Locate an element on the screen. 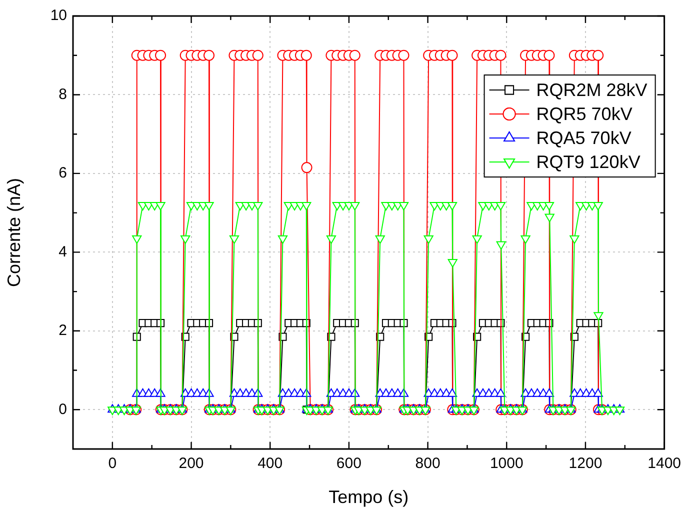  x-tick-label: 0 is located at coordinates (112, 463).